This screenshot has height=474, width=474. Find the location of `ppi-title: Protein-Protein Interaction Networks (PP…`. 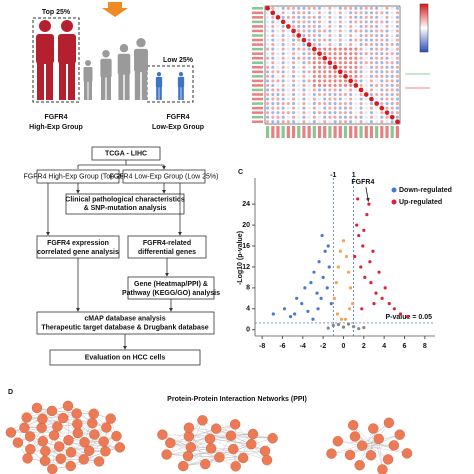

ppi-title: Protein-Protein Interaction Networks (PP… is located at coordinates (237, 399).